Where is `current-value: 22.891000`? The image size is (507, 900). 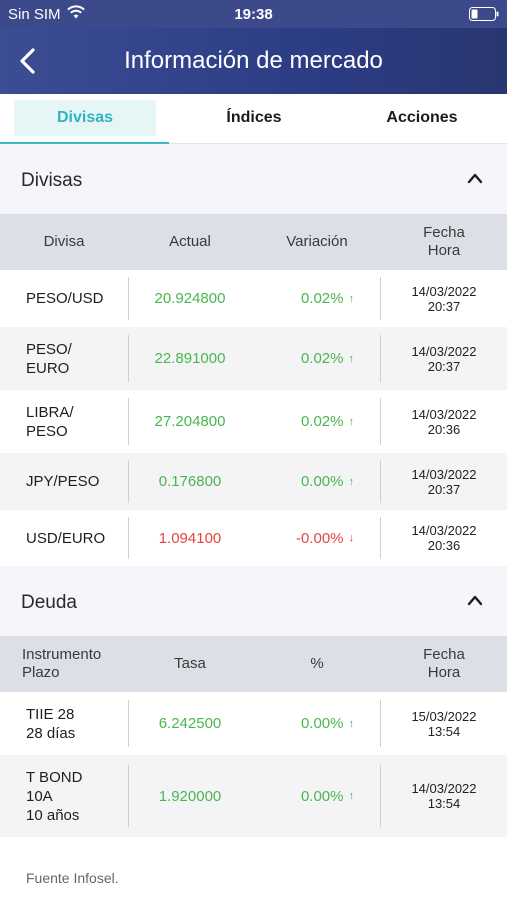 current-value: 22.891000 is located at coordinates (190, 358).